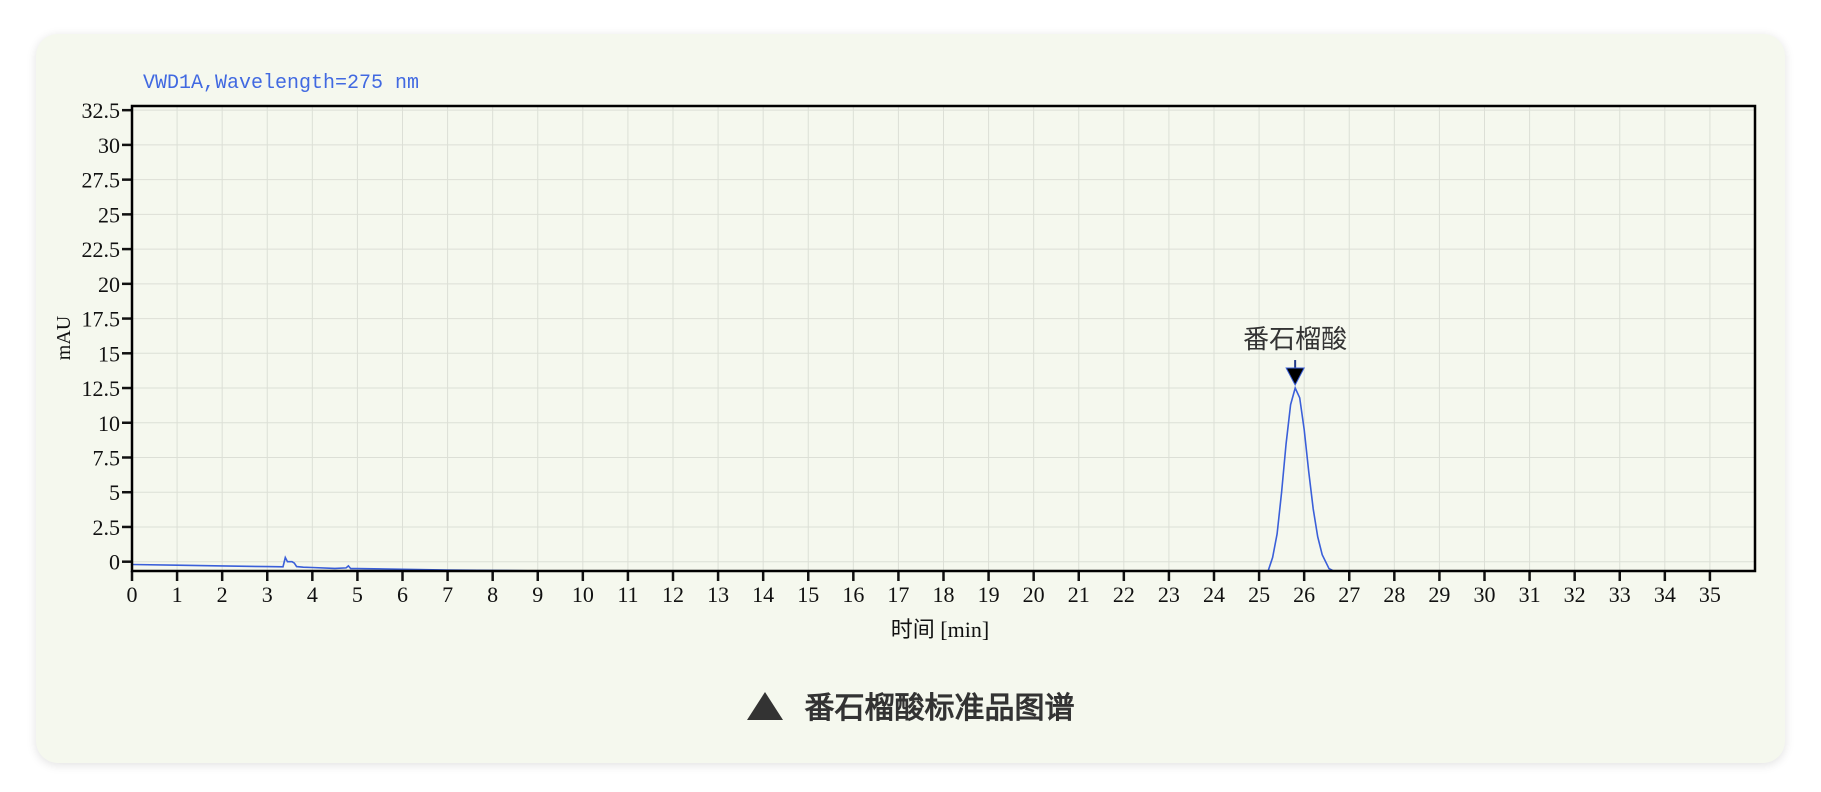  What do you see at coordinates (114, 562) in the screenshot?
I see `y-tick-label: 0` at bounding box center [114, 562].